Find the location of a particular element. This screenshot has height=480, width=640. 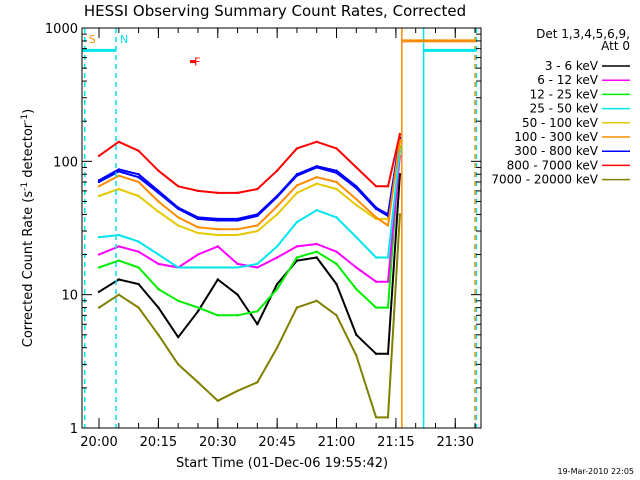

annotation-S: S is located at coordinates (92, 39).